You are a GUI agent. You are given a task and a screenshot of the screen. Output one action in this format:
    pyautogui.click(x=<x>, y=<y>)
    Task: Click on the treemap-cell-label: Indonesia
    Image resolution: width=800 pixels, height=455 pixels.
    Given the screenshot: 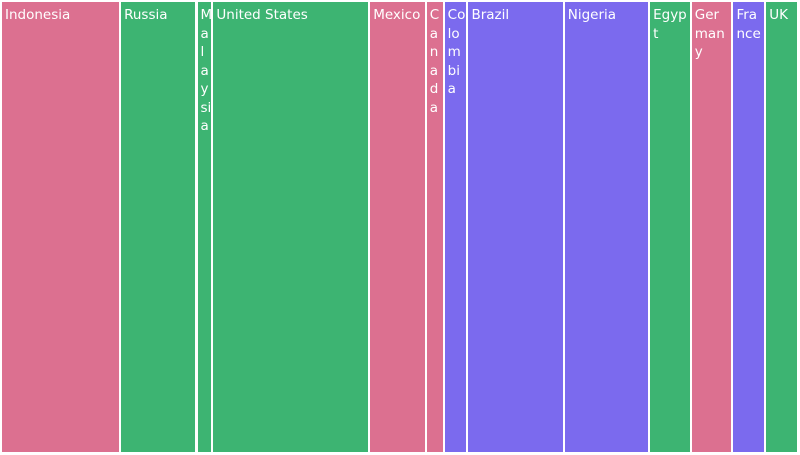 What is the action you would take?
    pyautogui.click(x=38, y=15)
    